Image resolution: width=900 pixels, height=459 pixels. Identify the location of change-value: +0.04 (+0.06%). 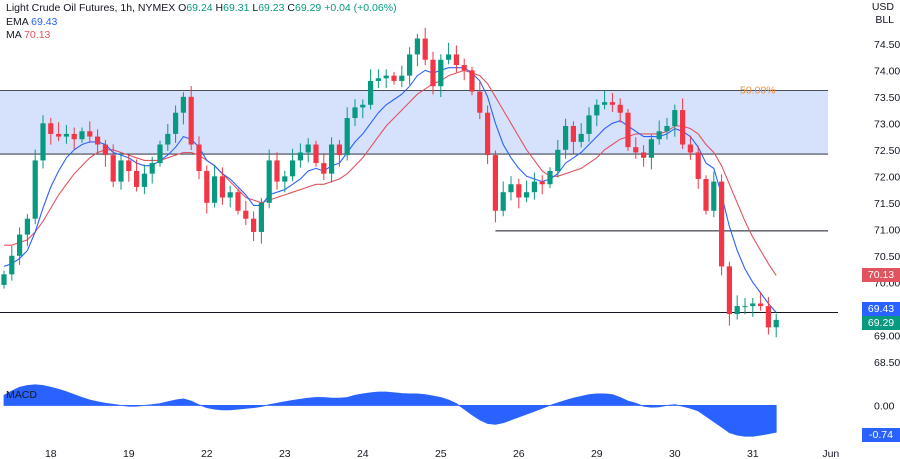
(360, 8).